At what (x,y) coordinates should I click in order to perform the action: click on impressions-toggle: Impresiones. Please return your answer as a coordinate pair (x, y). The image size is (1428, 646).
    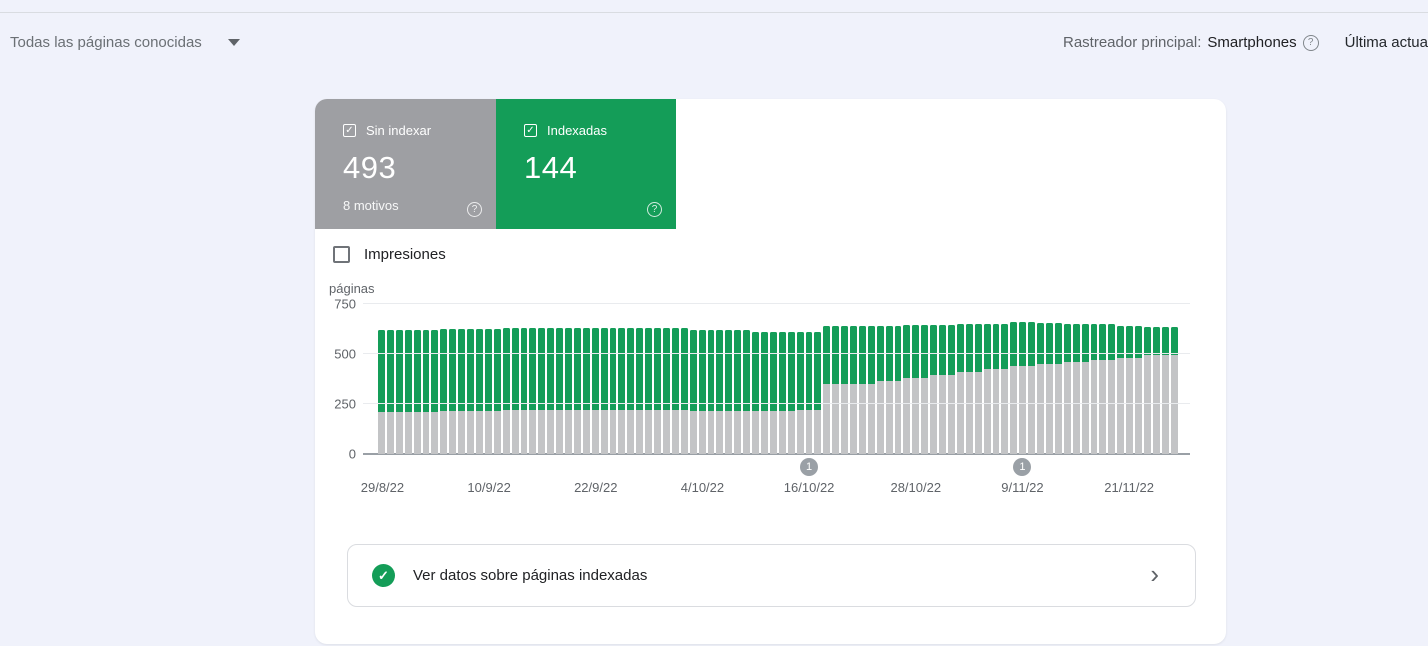
    Looking at the image, I should click on (779, 254).